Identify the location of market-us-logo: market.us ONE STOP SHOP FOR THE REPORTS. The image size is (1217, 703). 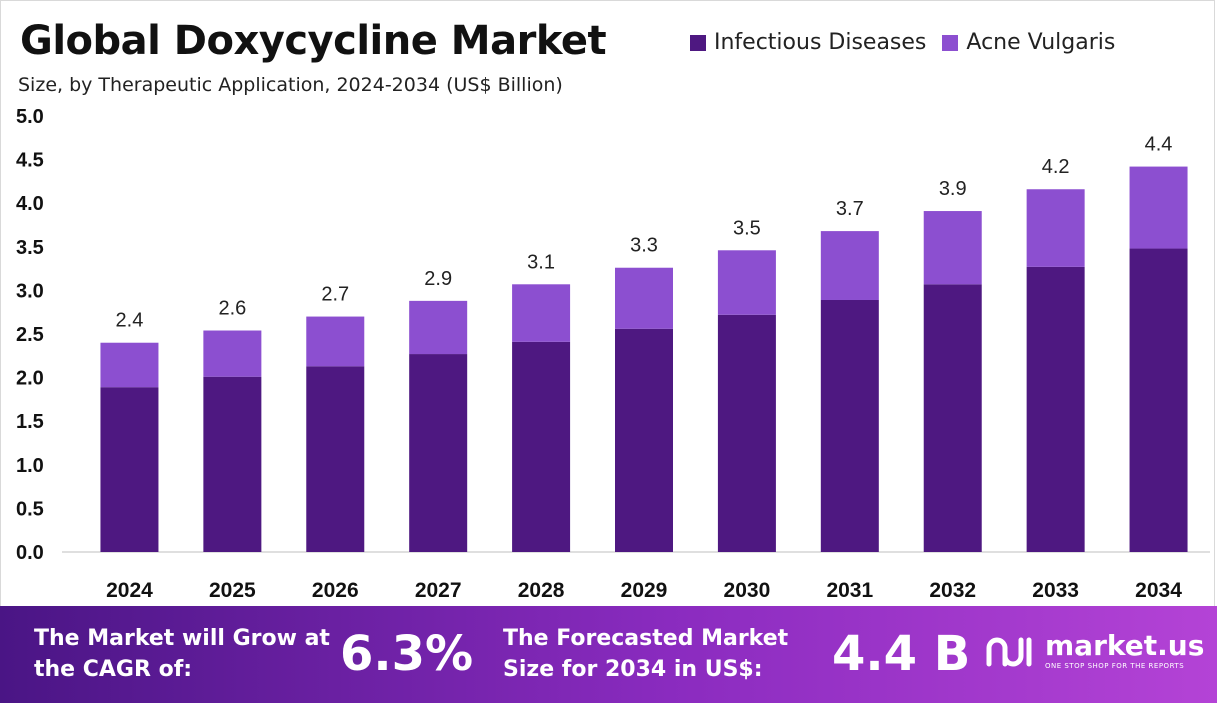
(1094, 651).